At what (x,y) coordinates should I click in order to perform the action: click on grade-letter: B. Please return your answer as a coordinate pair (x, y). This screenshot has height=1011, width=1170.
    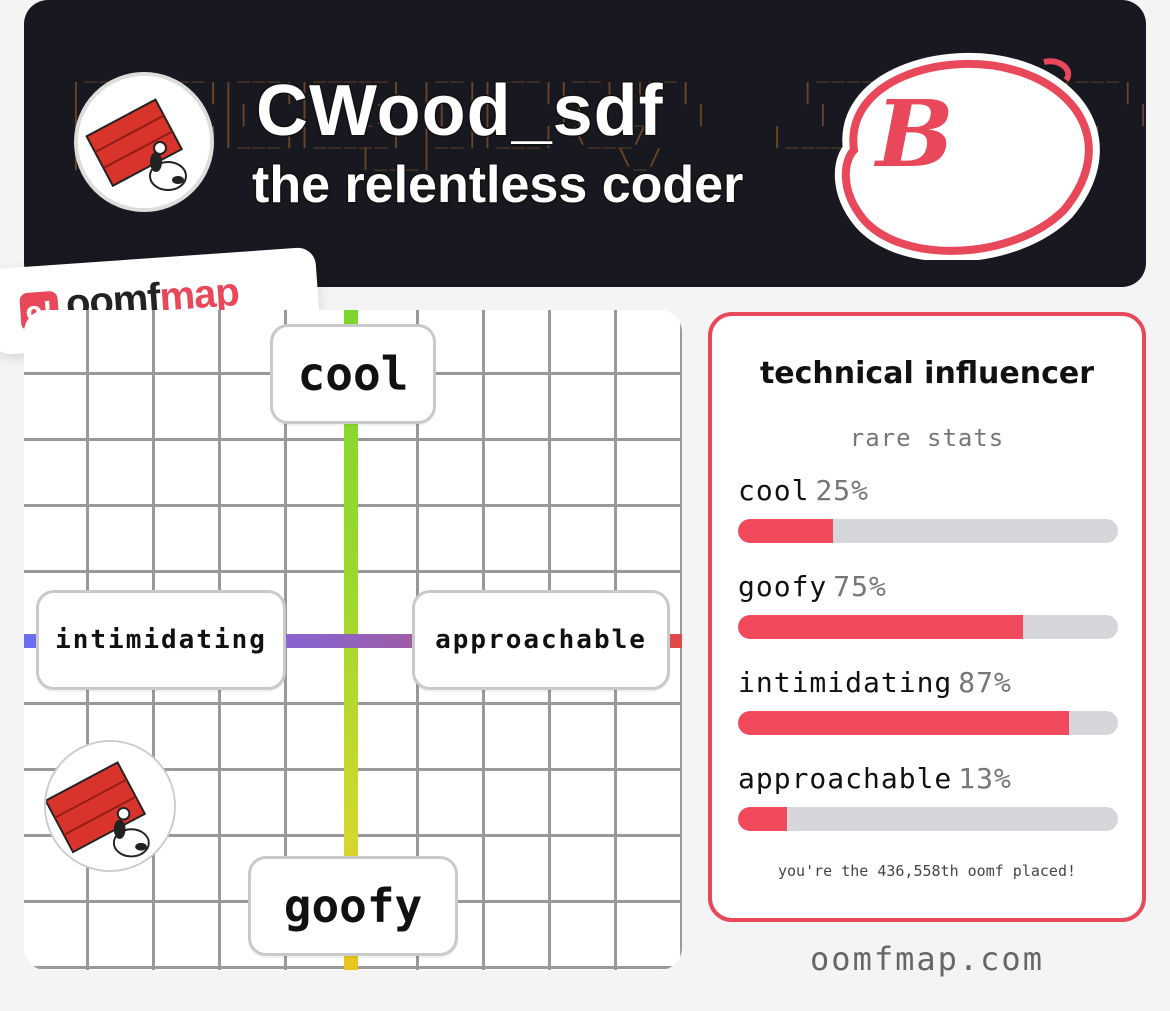
    Looking at the image, I should click on (915, 134).